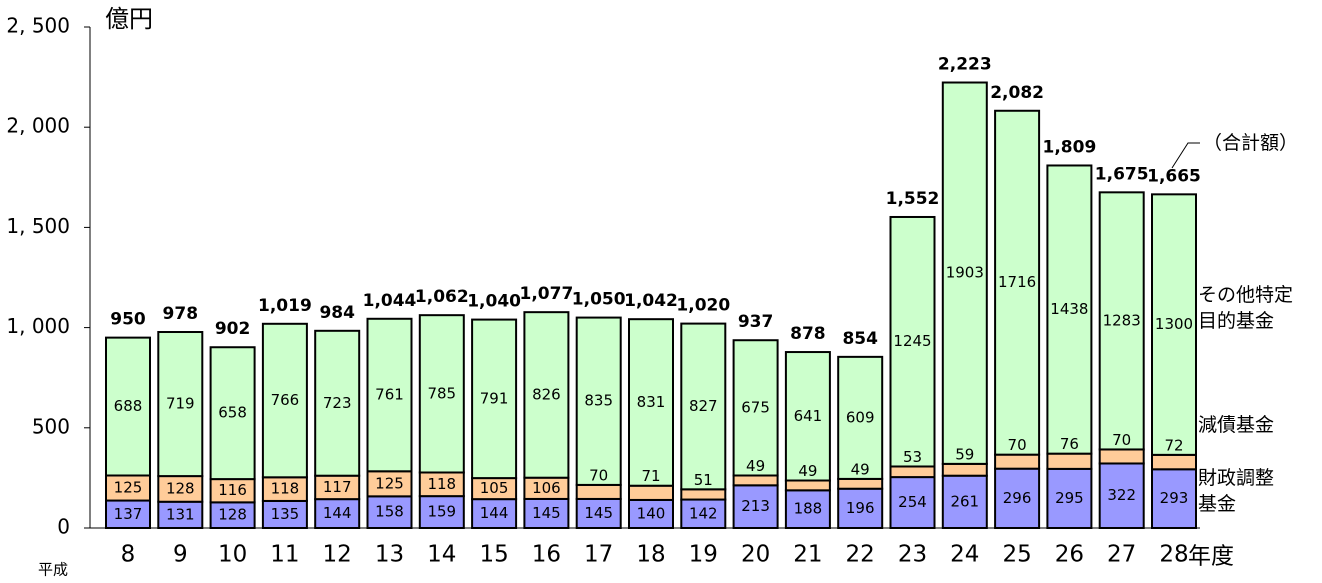  I want to click on value-label: 785, so click(441, 393).